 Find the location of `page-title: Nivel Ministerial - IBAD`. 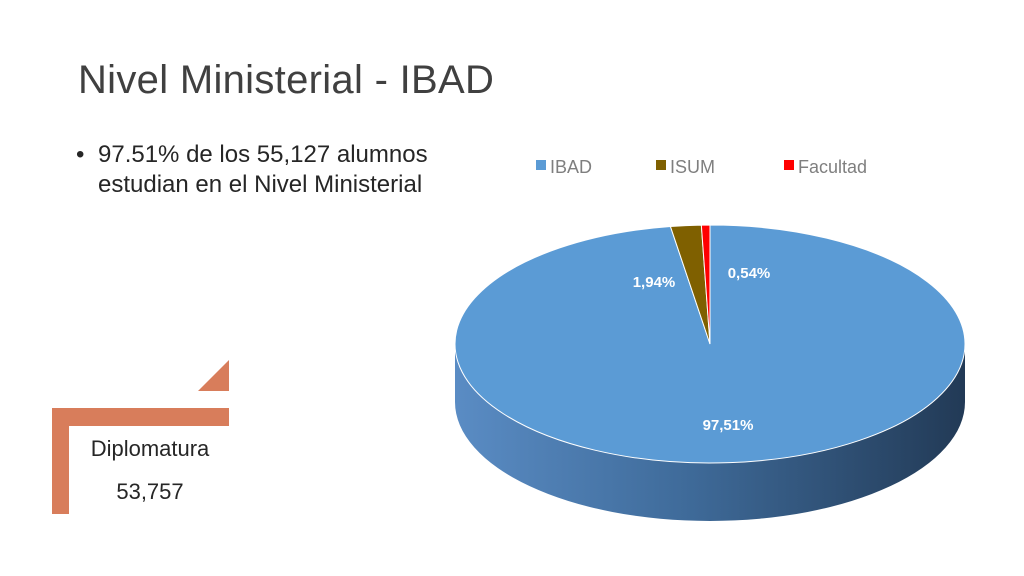

page-title: Nivel Ministerial - IBAD is located at coordinates (286, 80).